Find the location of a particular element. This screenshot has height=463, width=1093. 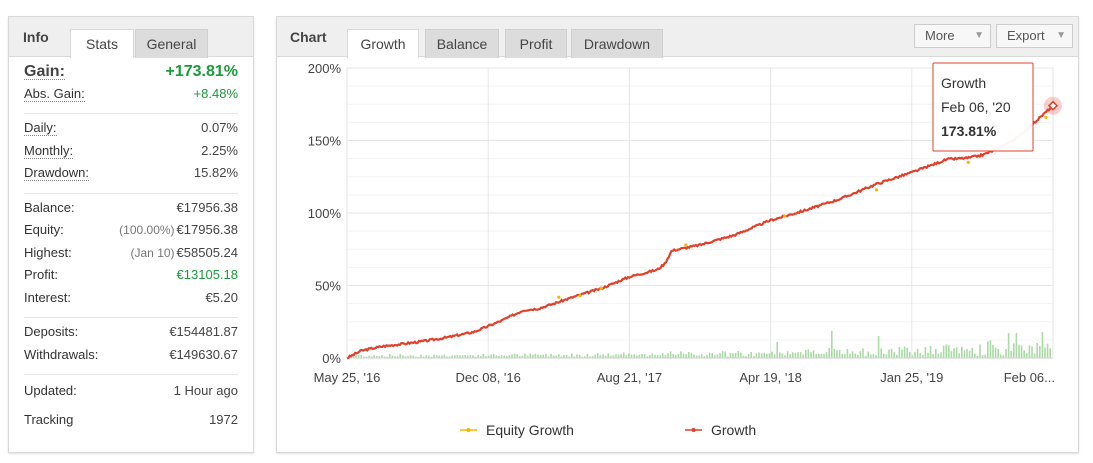

y-tick-label: 100% is located at coordinates (325, 213).